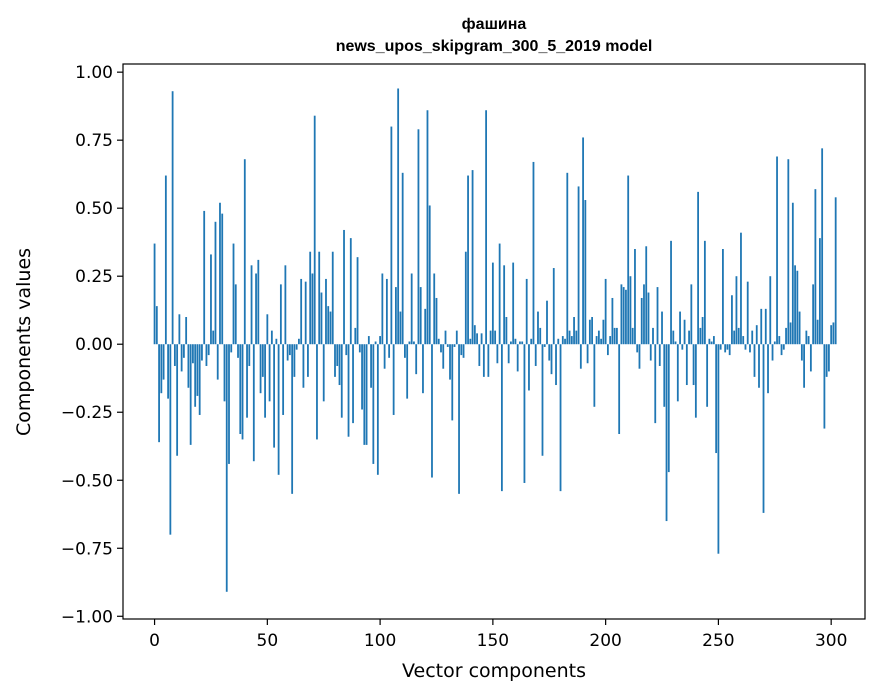 This screenshot has width=880, height=696. Describe the element at coordinates (494, 24) in the screenshot. I see `chart-title: фашина` at that location.